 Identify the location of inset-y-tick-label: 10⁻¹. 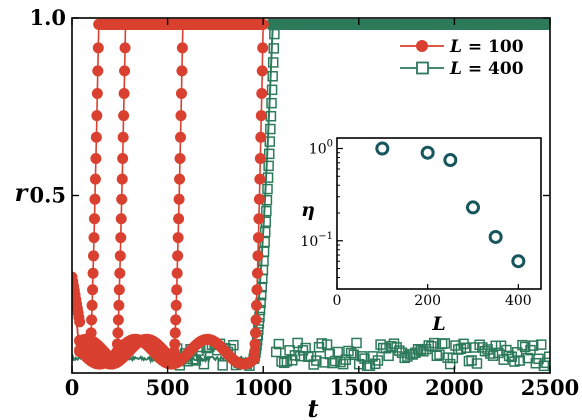
(316, 240).